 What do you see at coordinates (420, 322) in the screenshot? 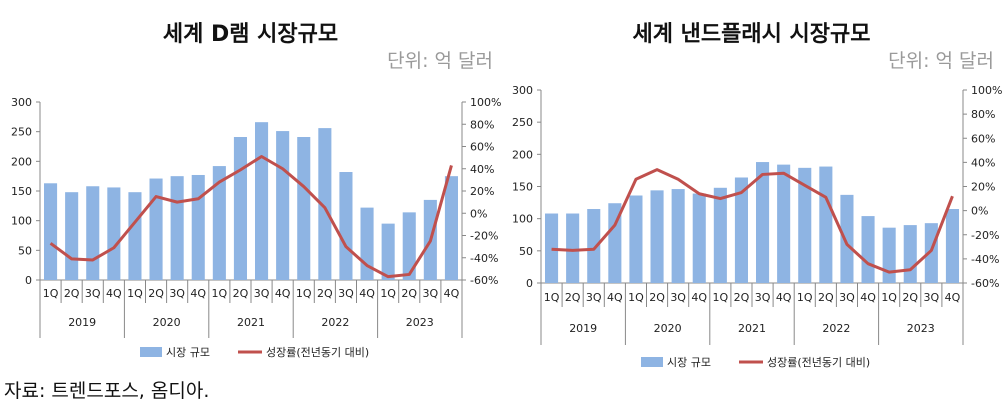
I see `year-label: 2023` at bounding box center [420, 322].